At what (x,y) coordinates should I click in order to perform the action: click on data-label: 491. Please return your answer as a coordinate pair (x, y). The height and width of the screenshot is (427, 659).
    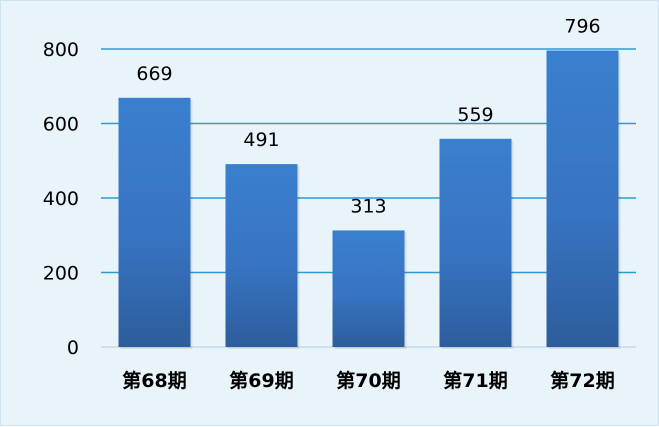
    Looking at the image, I should click on (261, 140).